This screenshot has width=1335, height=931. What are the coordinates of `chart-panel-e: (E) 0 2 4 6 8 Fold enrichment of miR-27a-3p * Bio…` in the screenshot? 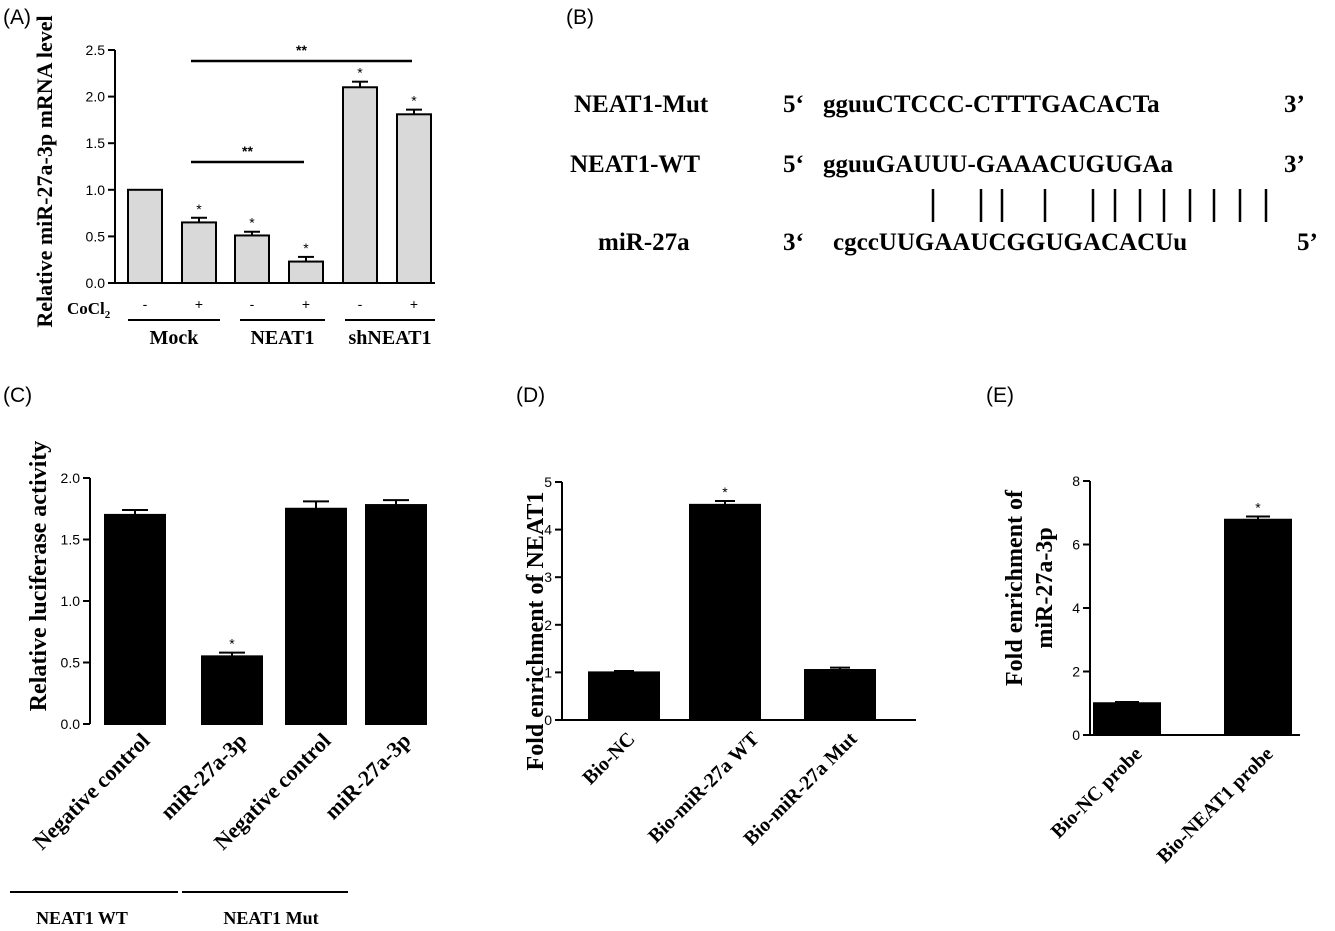 It's located at (1143, 626).